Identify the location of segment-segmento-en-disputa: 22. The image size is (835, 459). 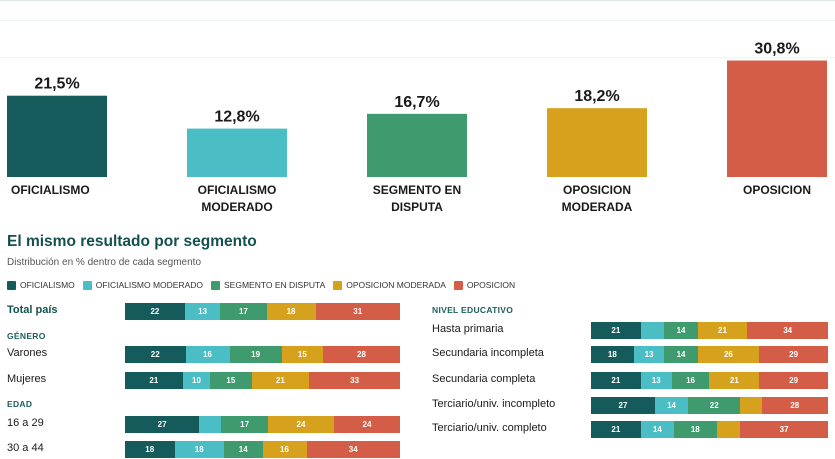
(714, 405).